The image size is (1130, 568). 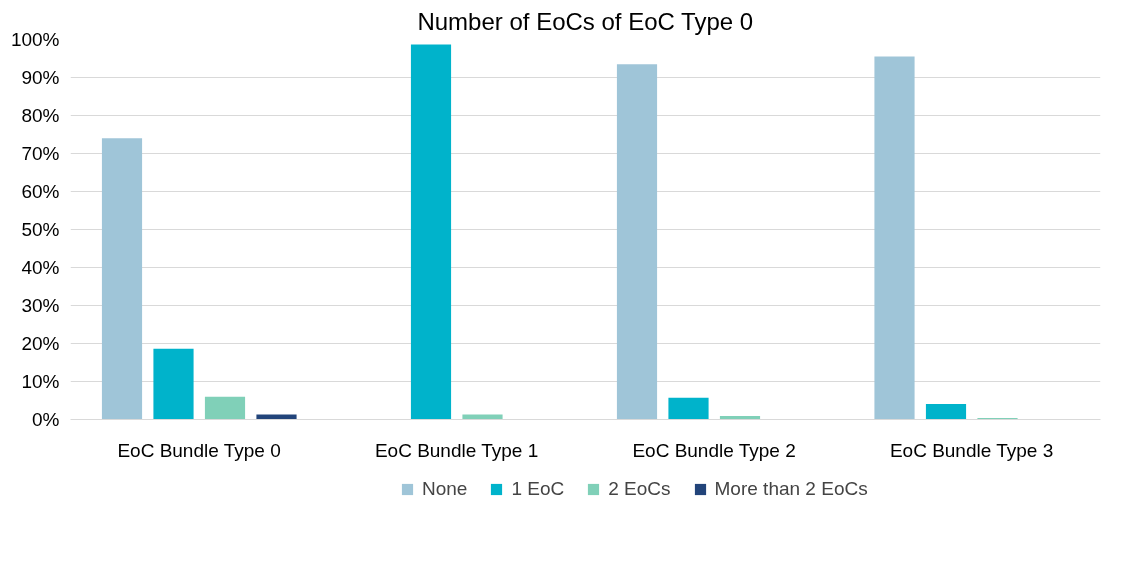 What do you see at coordinates (40, 191) in the screenshot?
I see `y-tick-label: 60%` at bounding box center [40, 191].